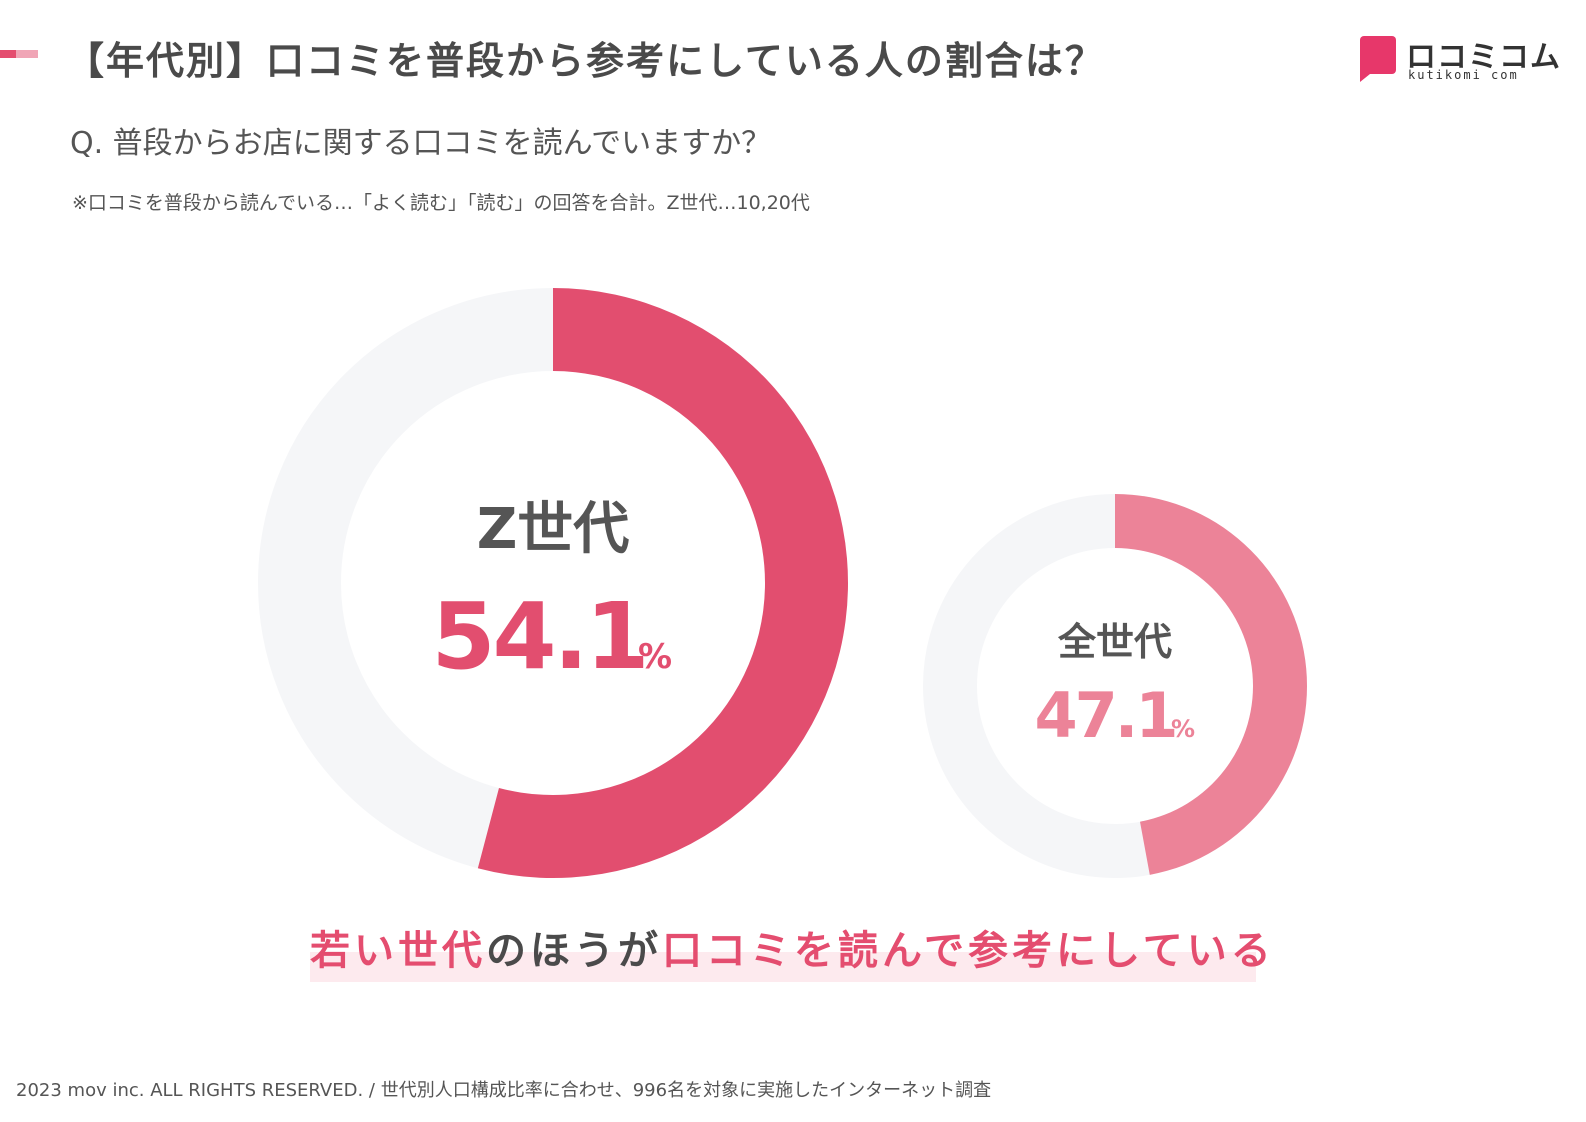  What do you see at coordinates (585, 61) in the screenshot?
I see `page-title: 【年代別】口コミを普段から参考にしている人の割合は？` at bounding box center [585, 61].